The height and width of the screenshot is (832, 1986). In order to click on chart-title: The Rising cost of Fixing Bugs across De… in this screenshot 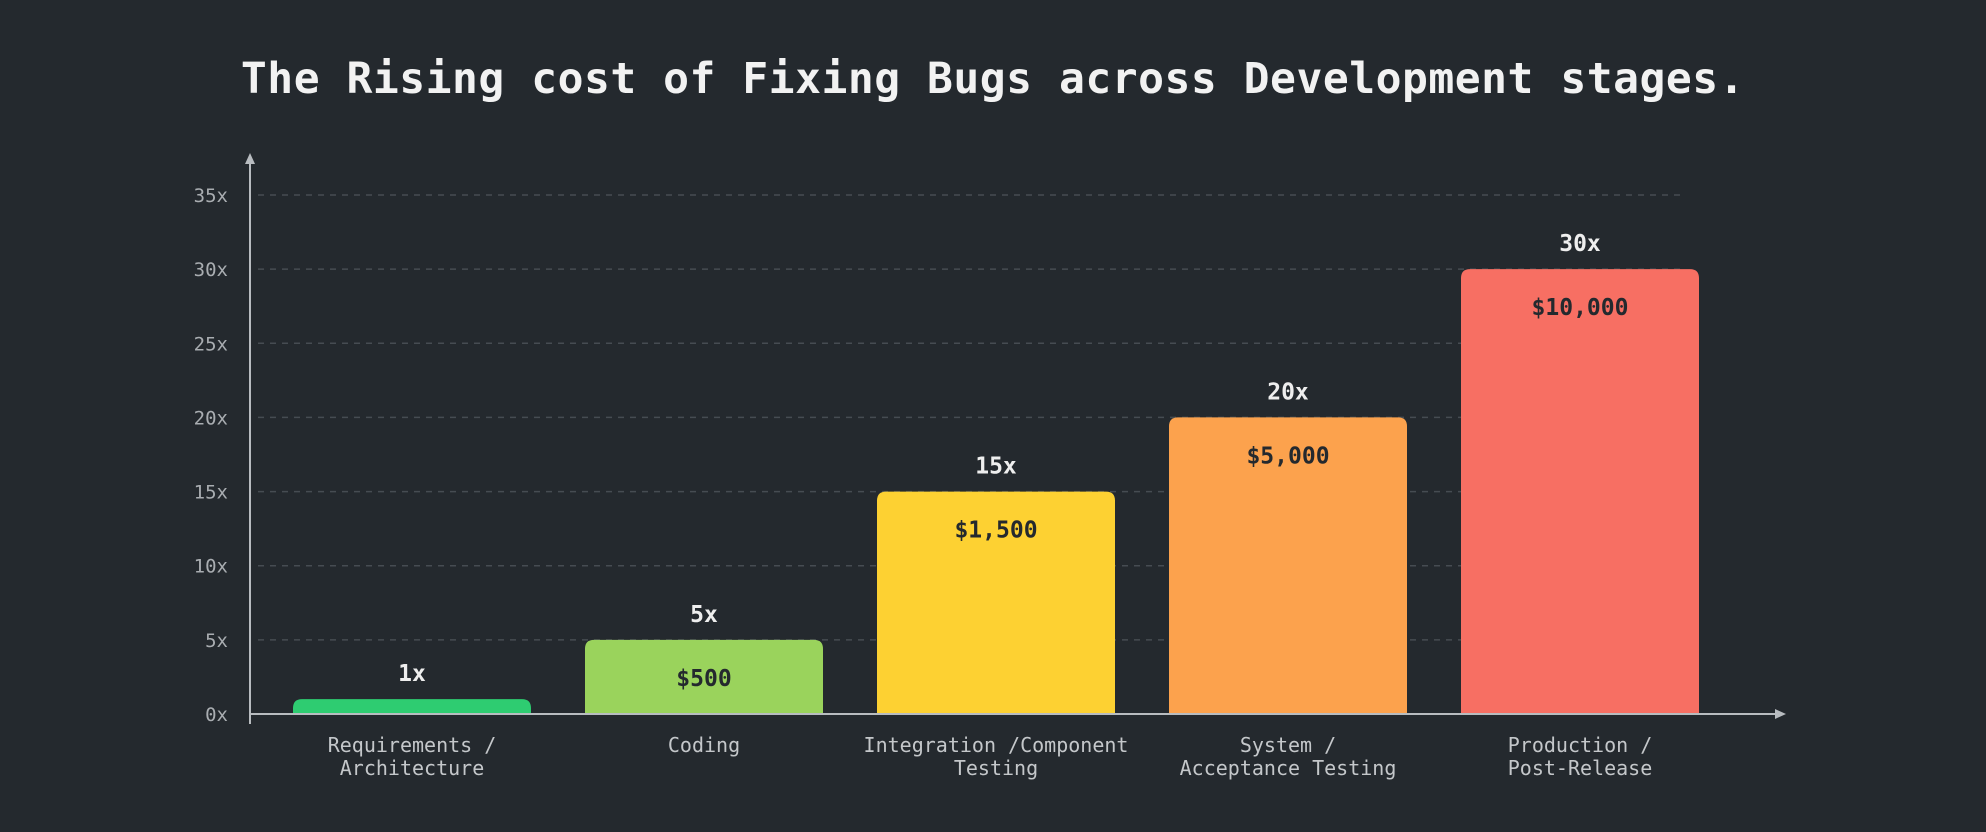, I will do `click(993, 79)`.